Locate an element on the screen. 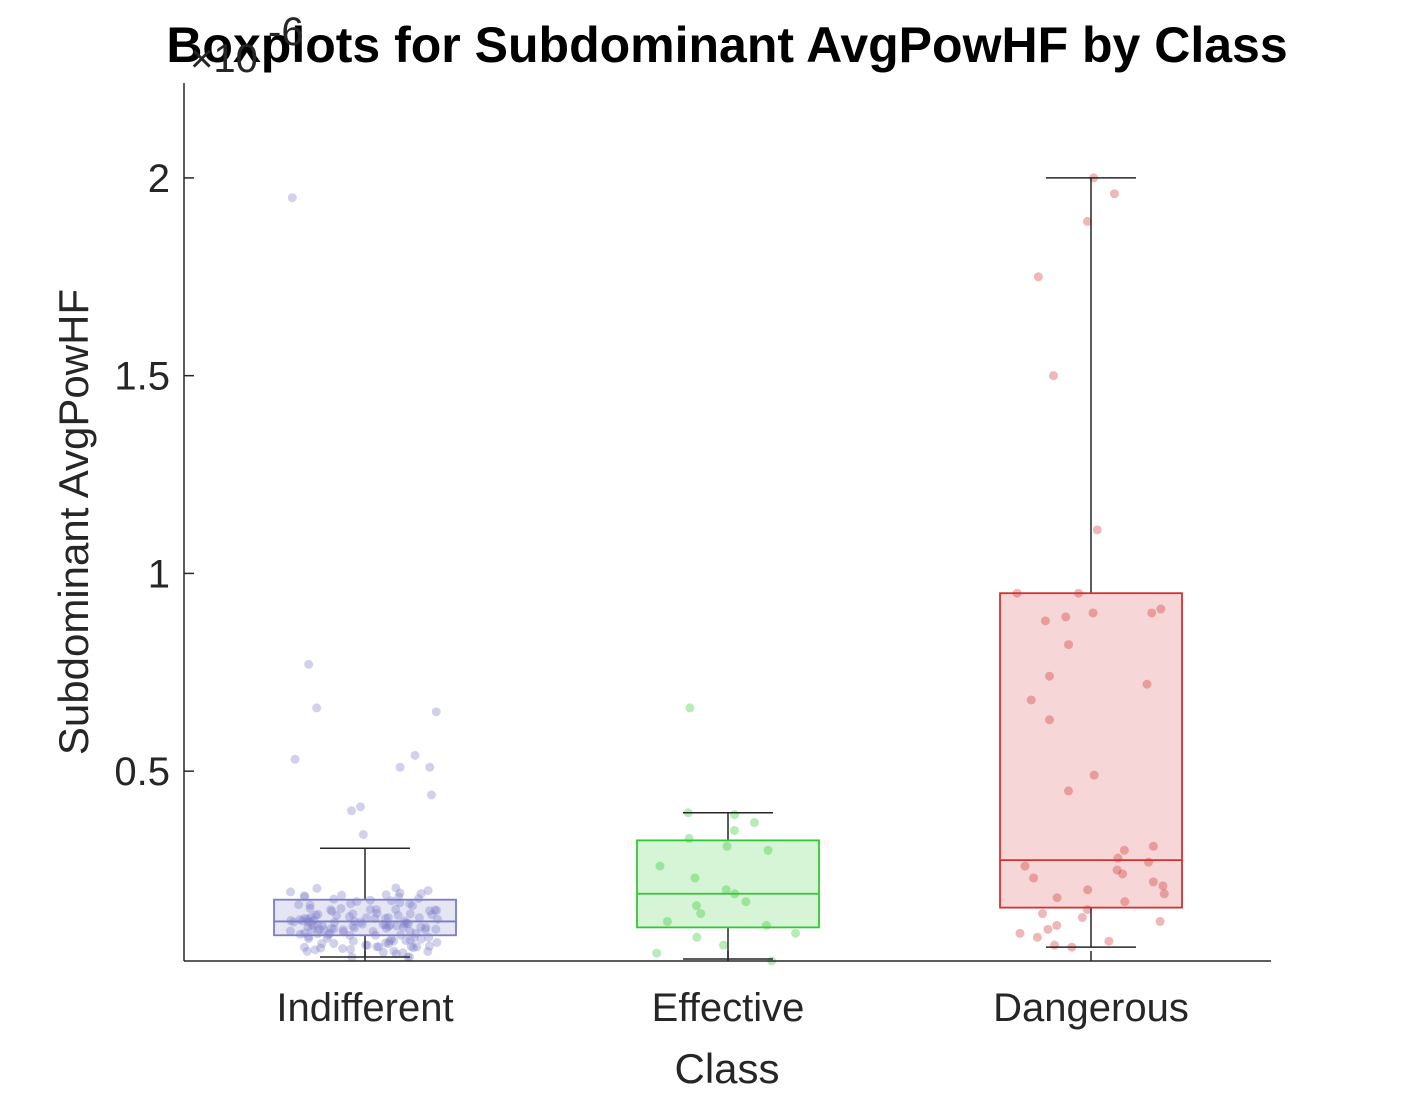  y-tick-label: 0.5 is located at coordinates (142, 772).